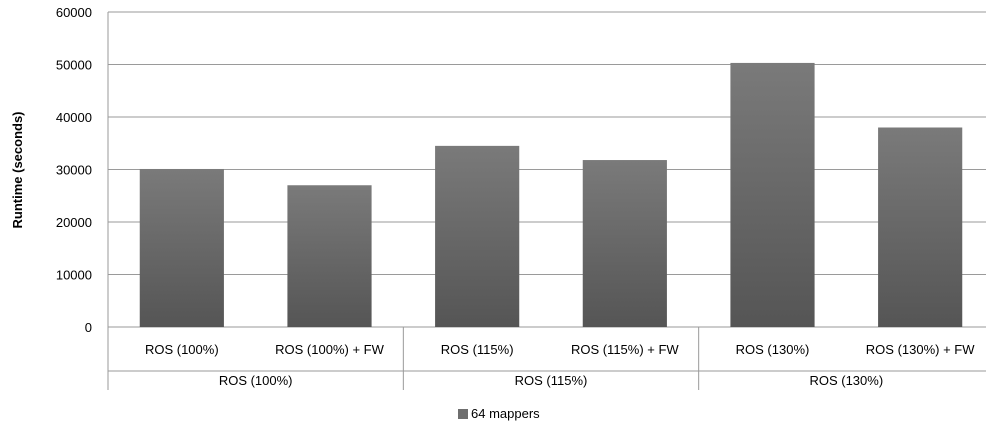 This screenshot has height=430, width=986. What do you see at coordinates (74, 12) in the screenshot?
I see `y-tick-label: 60000` at bounding box center [74, 12].